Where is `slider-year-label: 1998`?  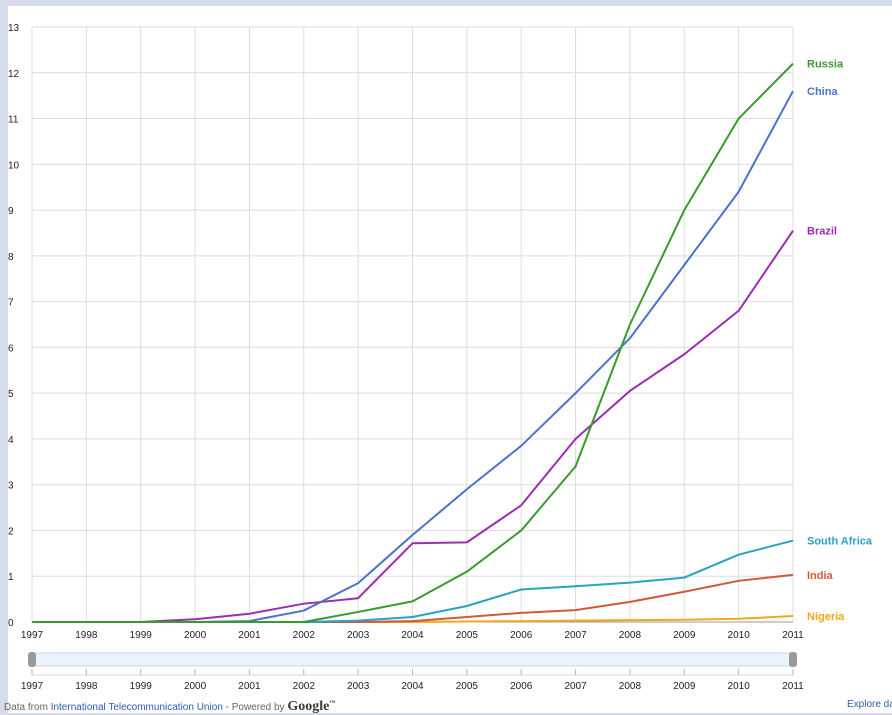 slider-year-label: 1998 is located at coordinates (86, 686).